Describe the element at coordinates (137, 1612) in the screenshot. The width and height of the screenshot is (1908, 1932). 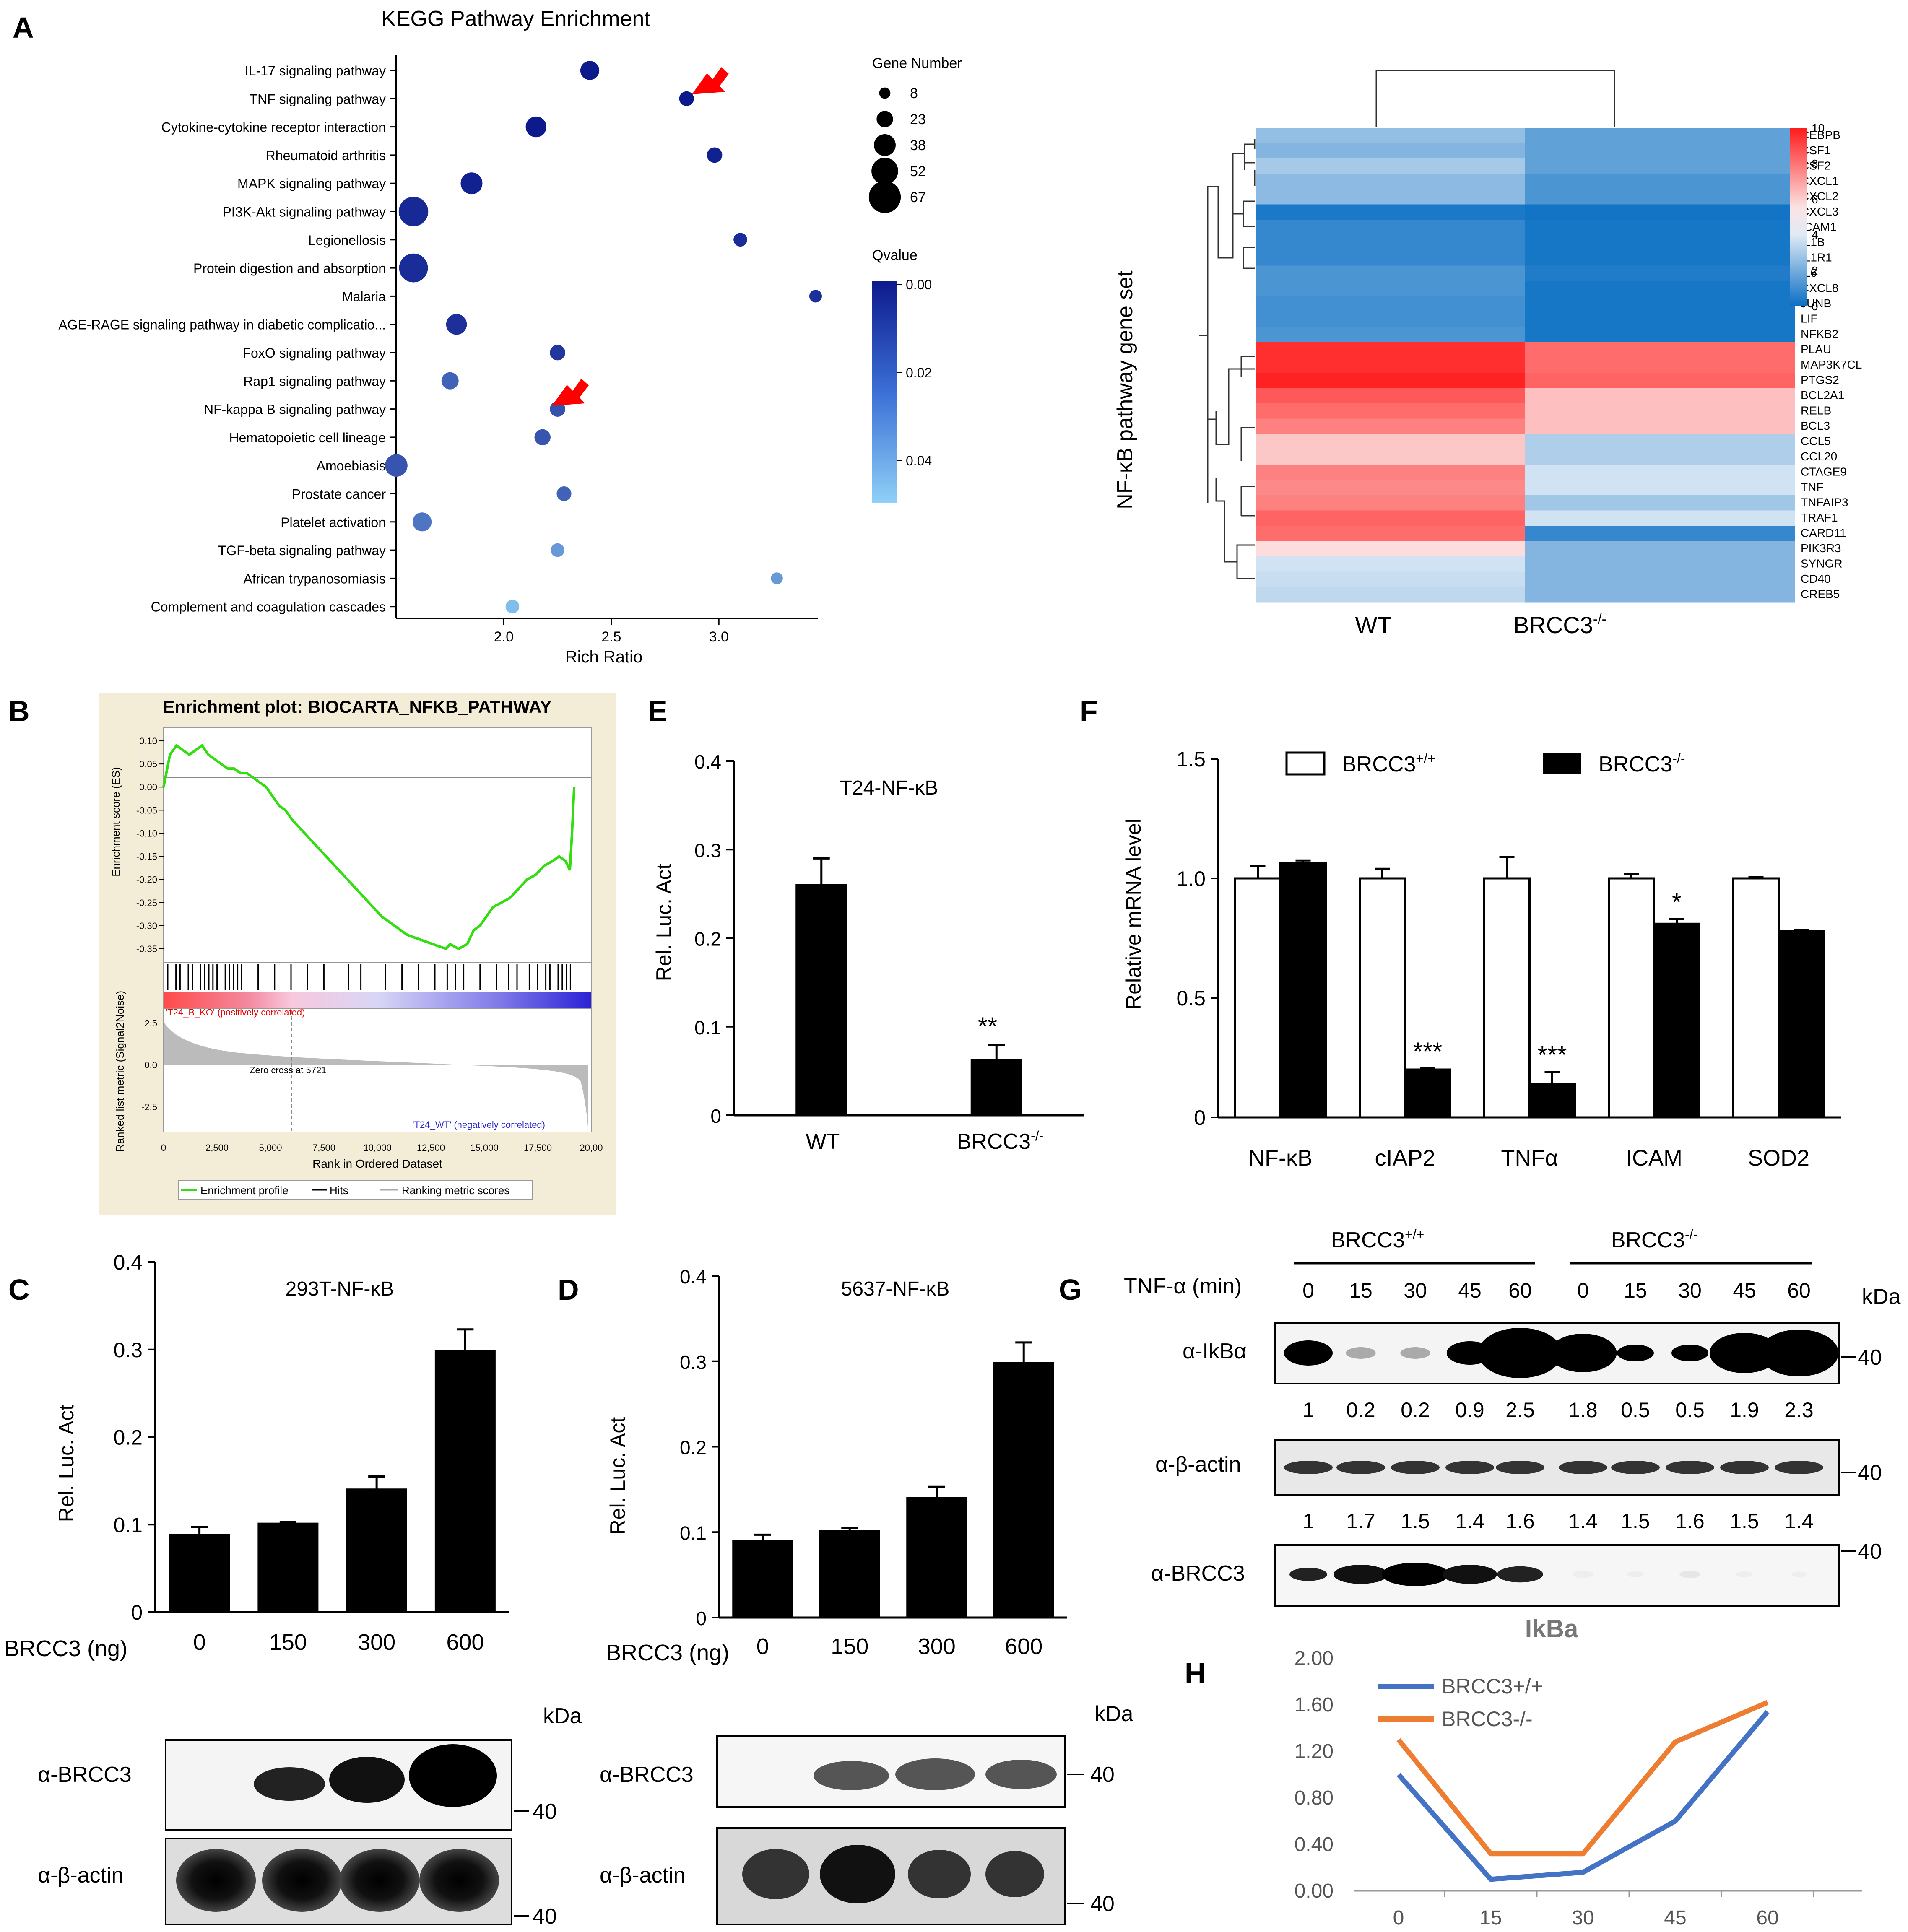
I see `y-tick-label: 0` at that location.